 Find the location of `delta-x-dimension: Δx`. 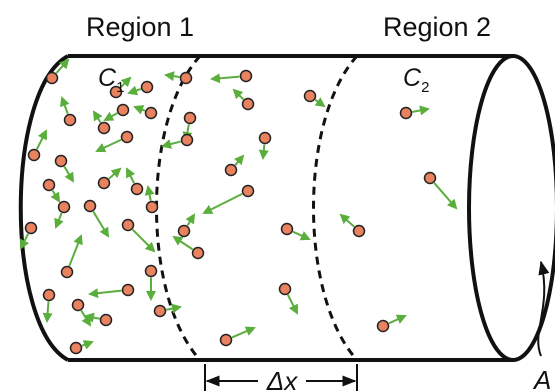

delta-x-dimension: Δx is located at coordinates (281, 377).